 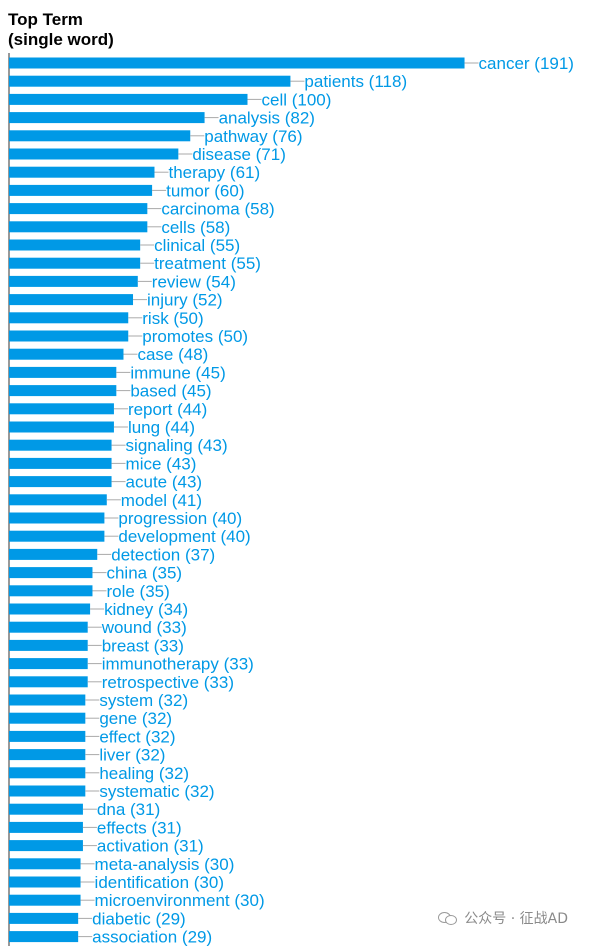 What do you see at coordinates (267, 118) in the screenshot?
I see `data-label: analysis (82)` at bounding box center [267, 118].